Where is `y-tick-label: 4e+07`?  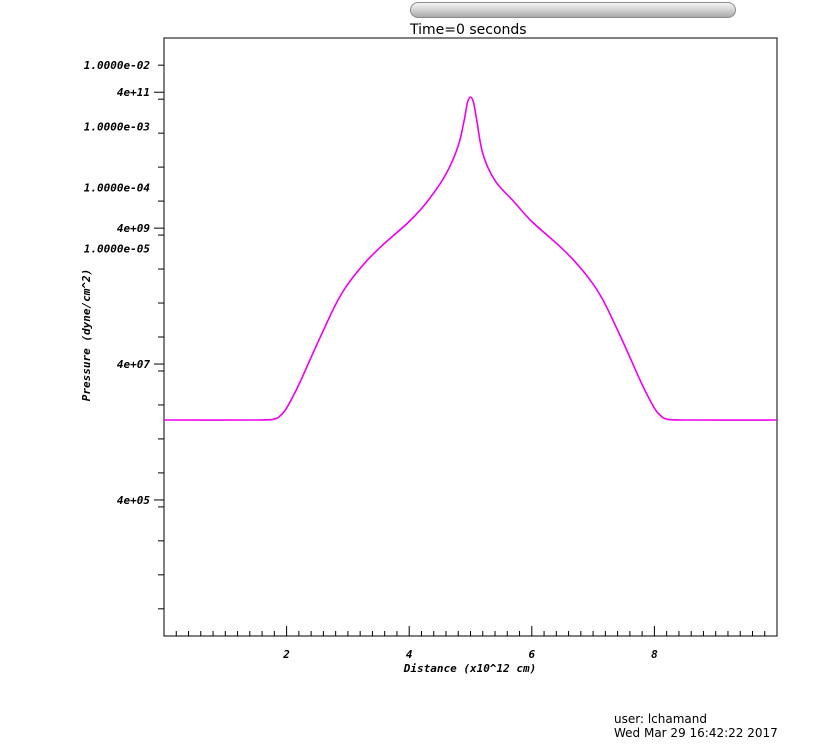 y-tick-label: 4e+07 is located at coordinates (133, 364).